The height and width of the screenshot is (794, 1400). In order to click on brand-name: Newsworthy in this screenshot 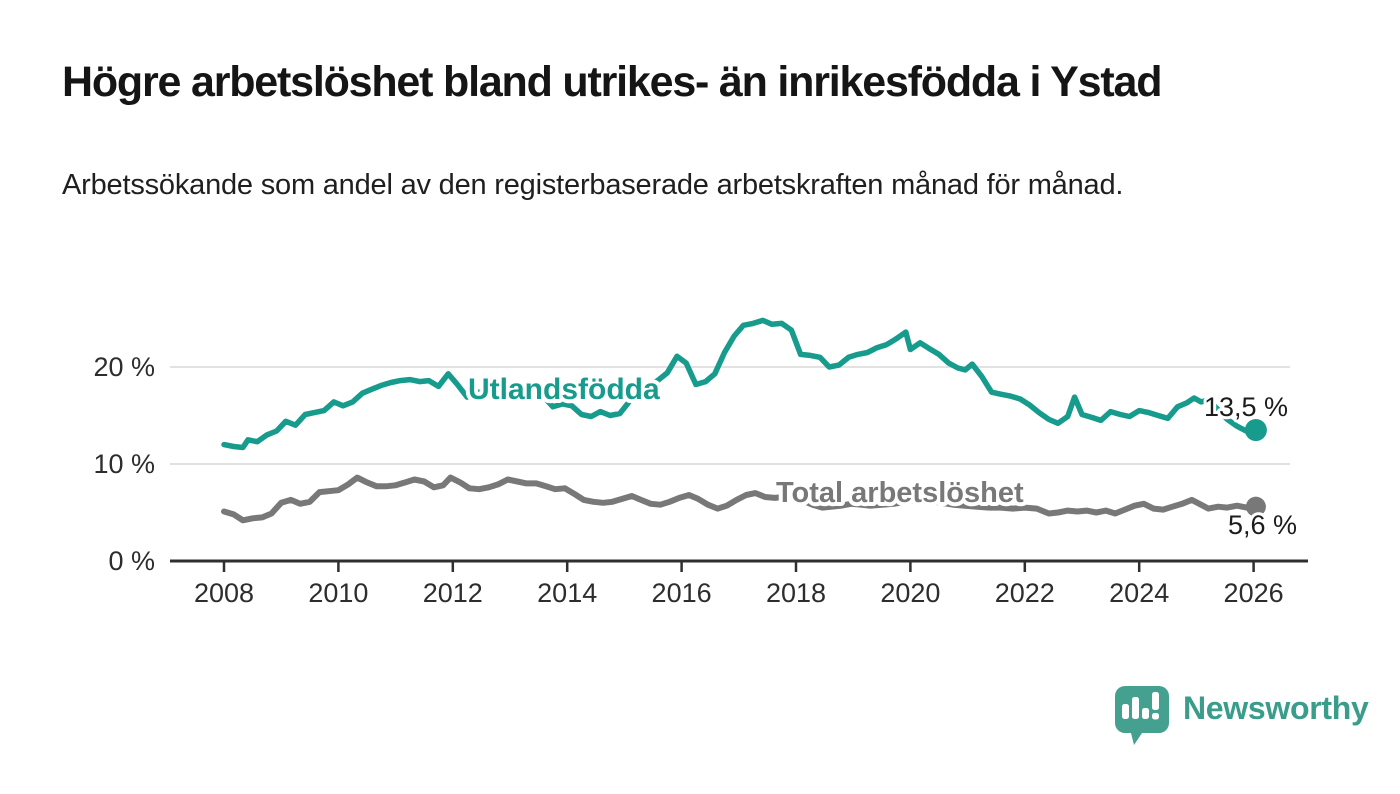, I will do `click(1276, 708)`.